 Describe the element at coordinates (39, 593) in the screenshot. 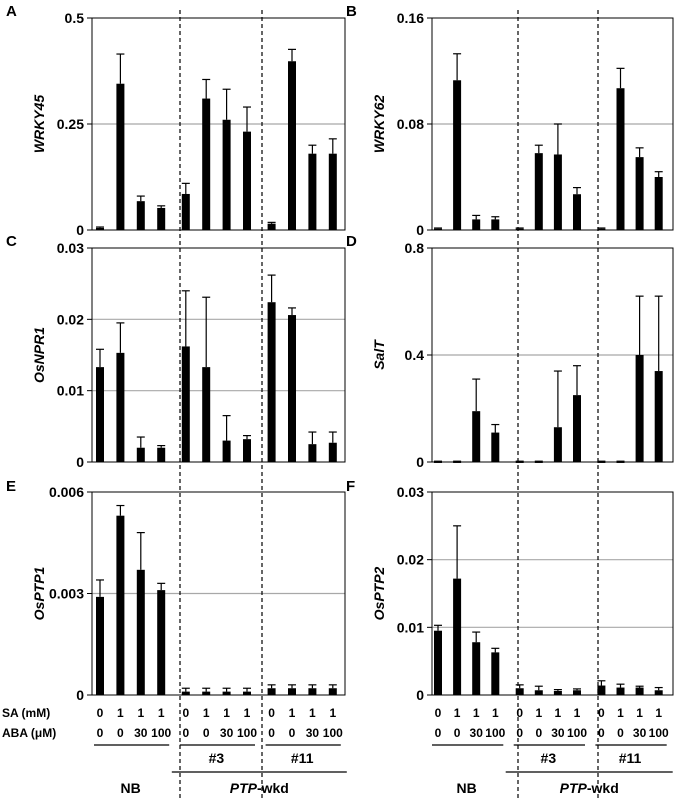

I see `y-axis-label: OsPTP1` at that location.